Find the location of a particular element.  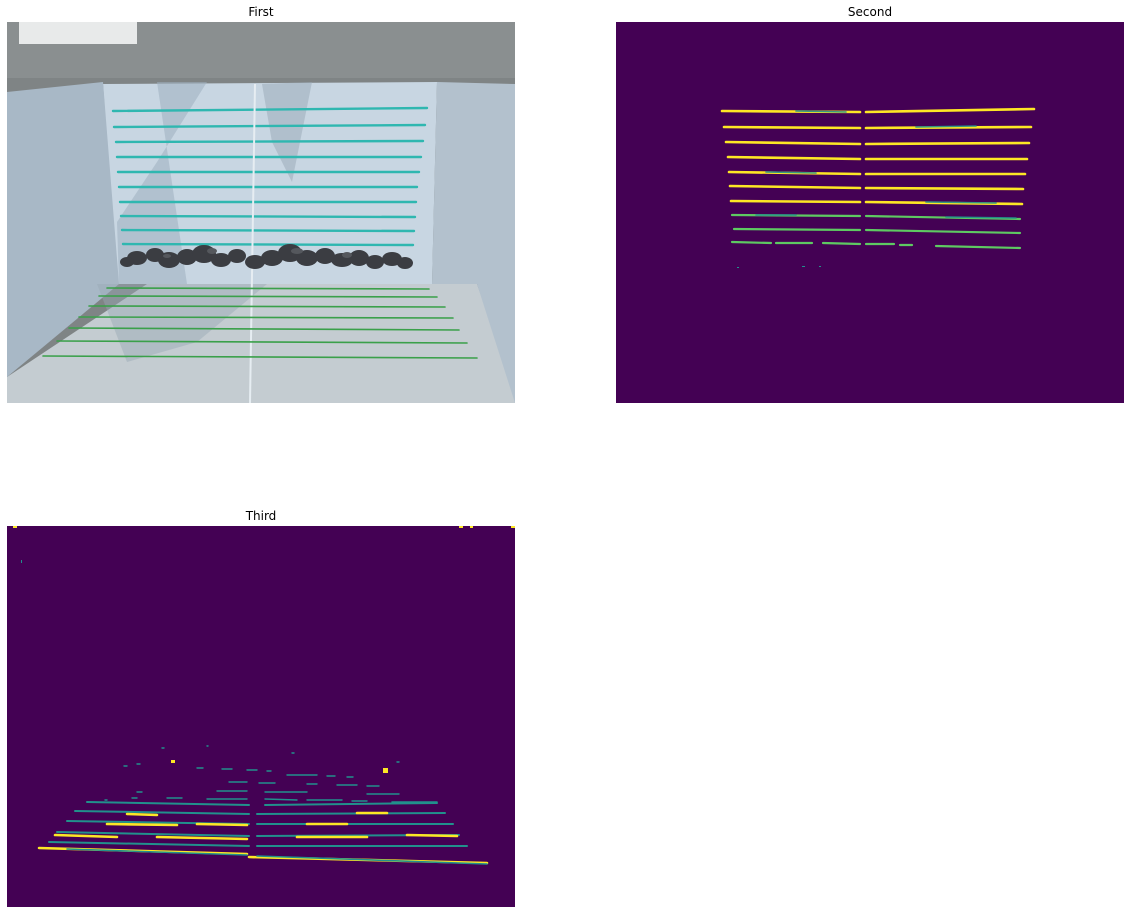

panel-title-third: Third is located at coordinates (261, 516).